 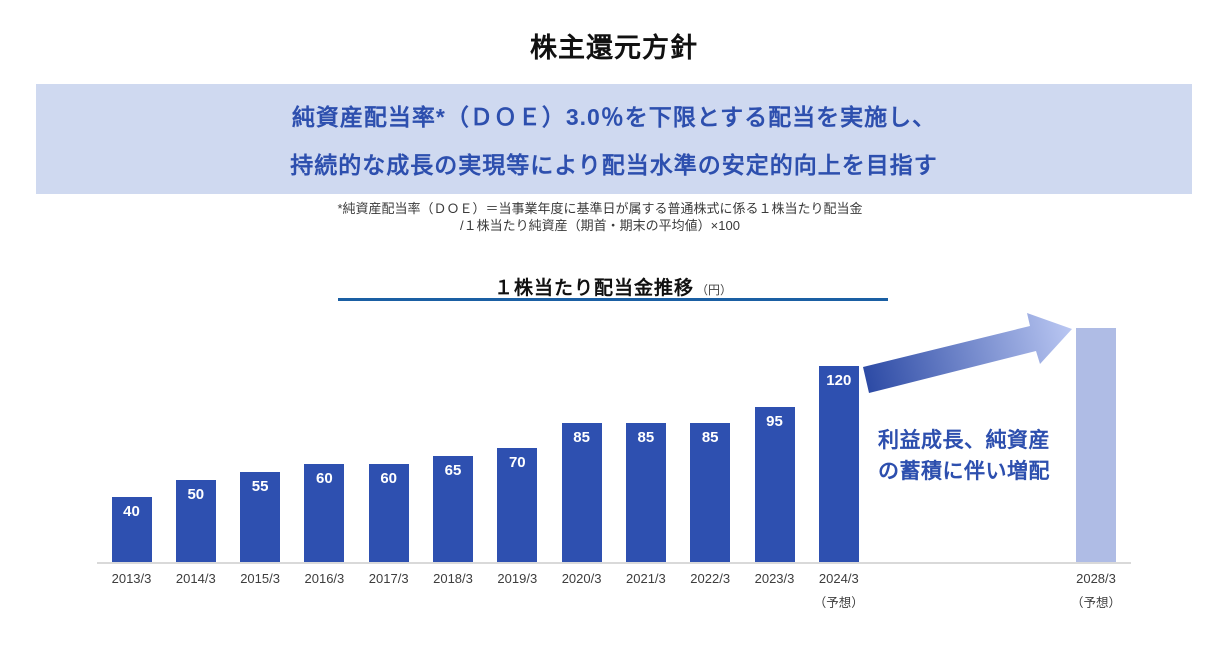 What do you see at coordinates (614, 165) in the screenshot?
I see `policy-line-2: 持続的な成長の実現等により配当水準の安定的向上を目指す` at bounding box center [614, 165].